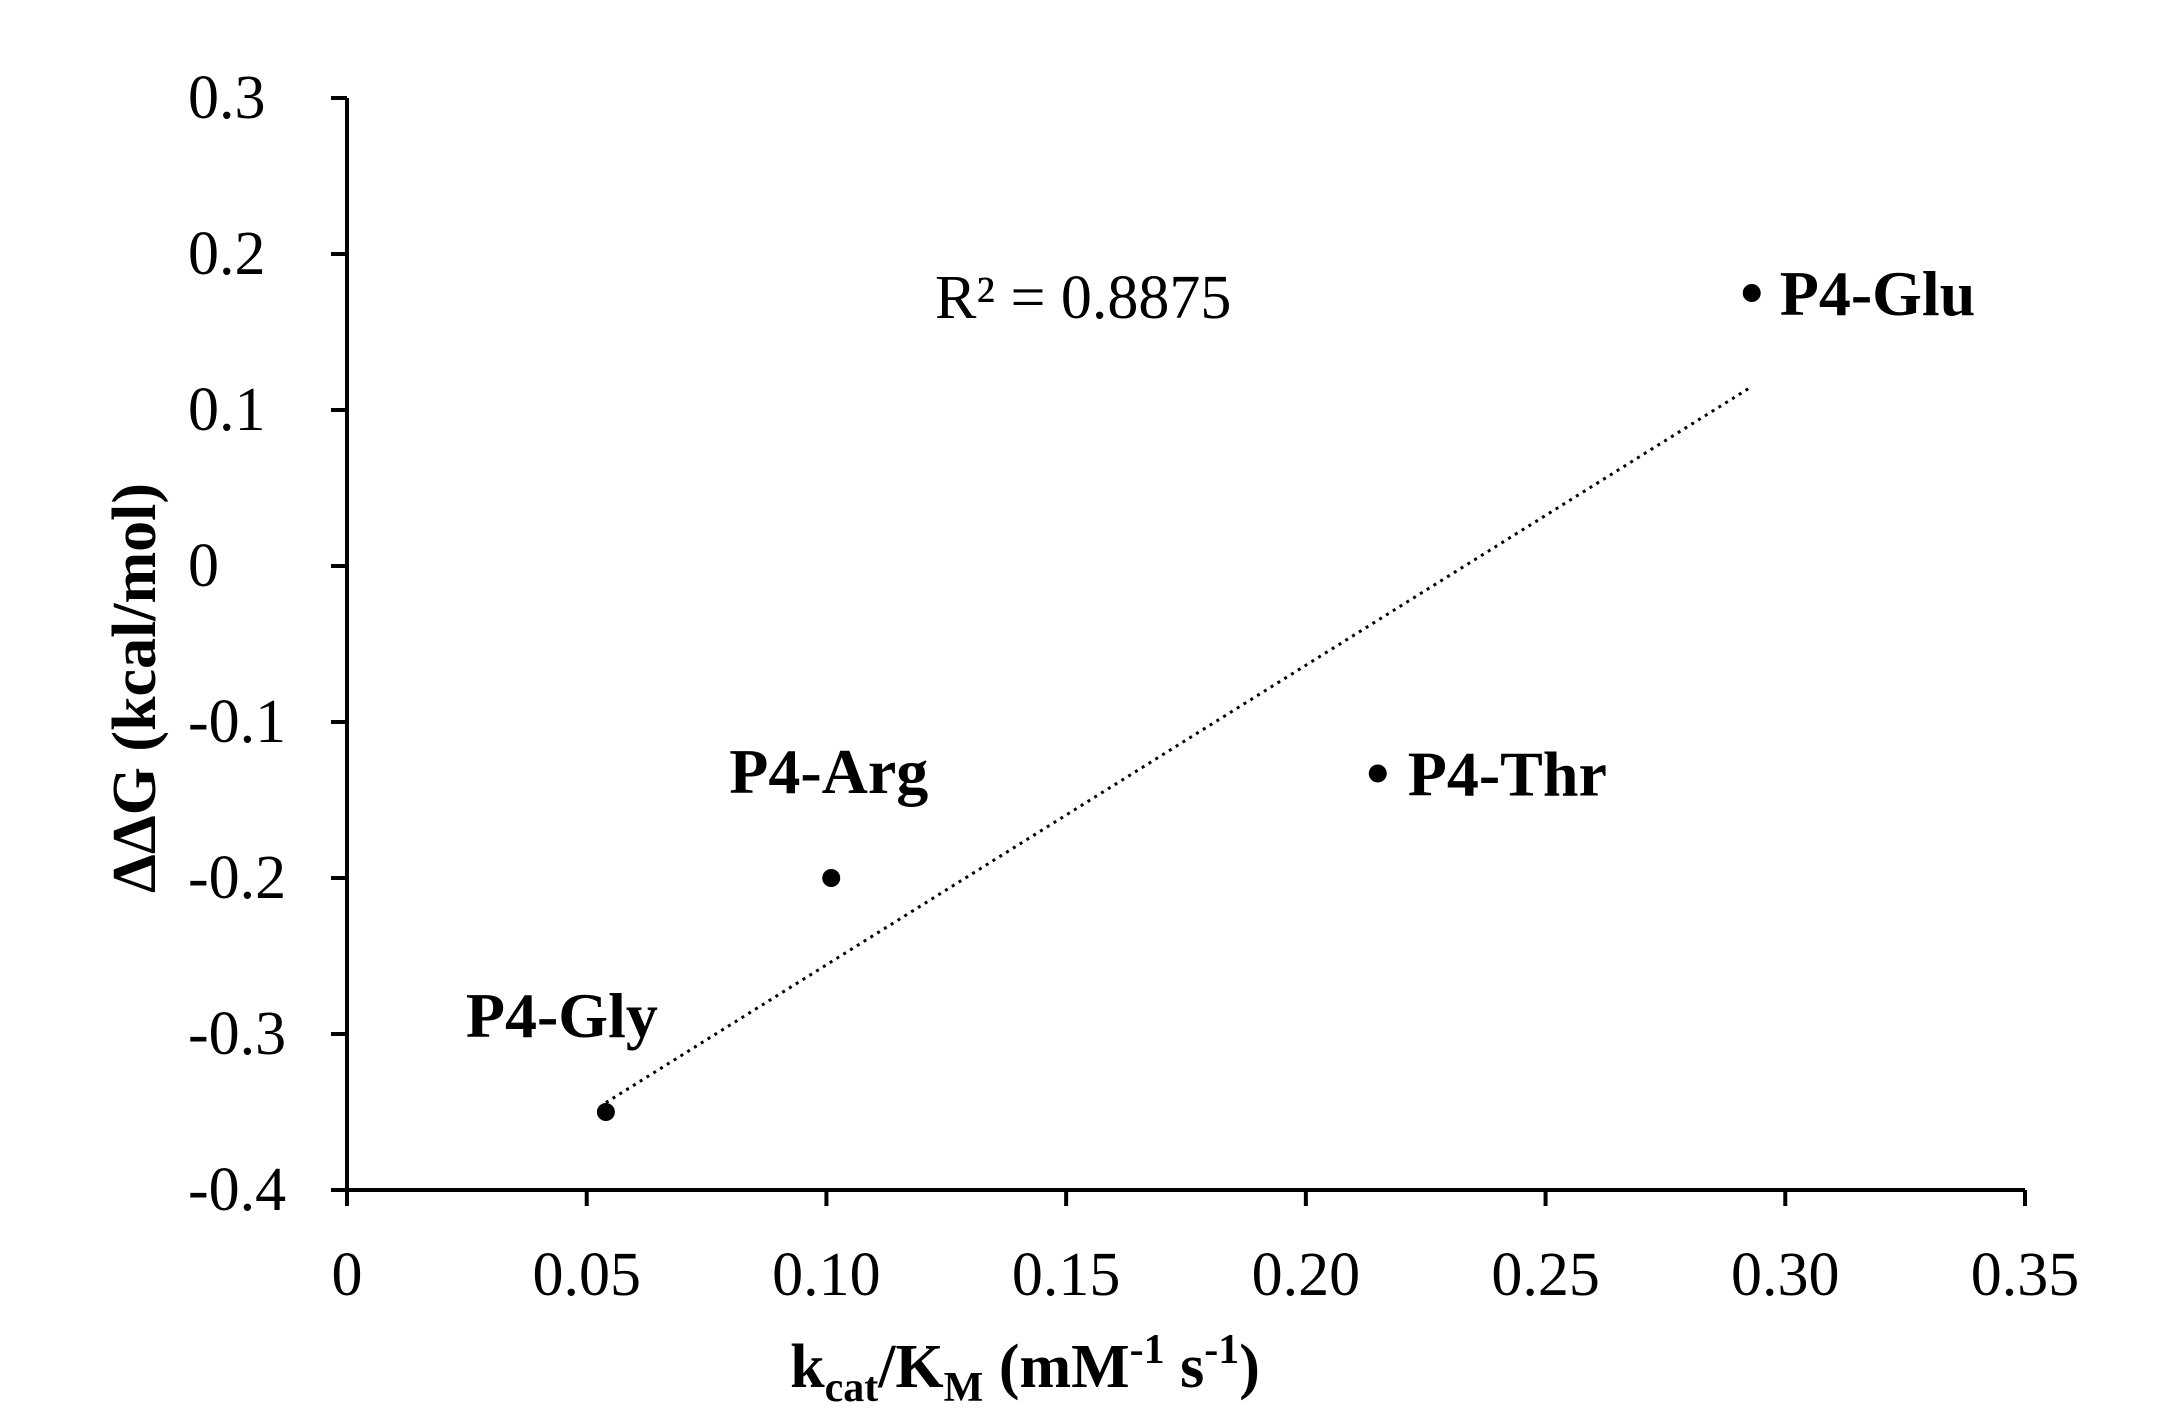 The image size is (2164, 1424). What do you see at coordinates (227, 410) in the screenshot?
I see `y-tick-label: 0.1` at bounding box center [227, 410].